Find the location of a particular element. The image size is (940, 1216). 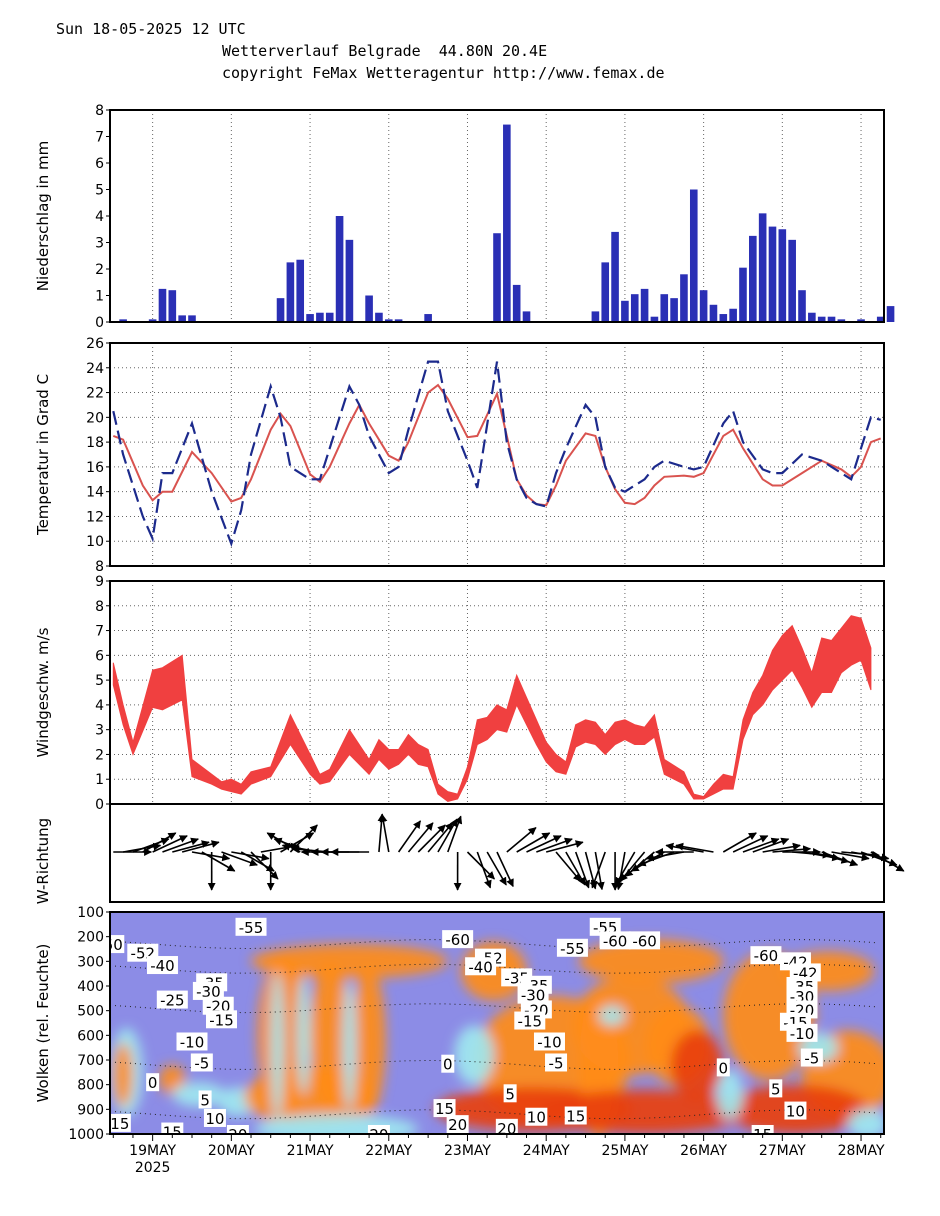

x-tick-label: 22MAY is located at coordinates (388, 1151).